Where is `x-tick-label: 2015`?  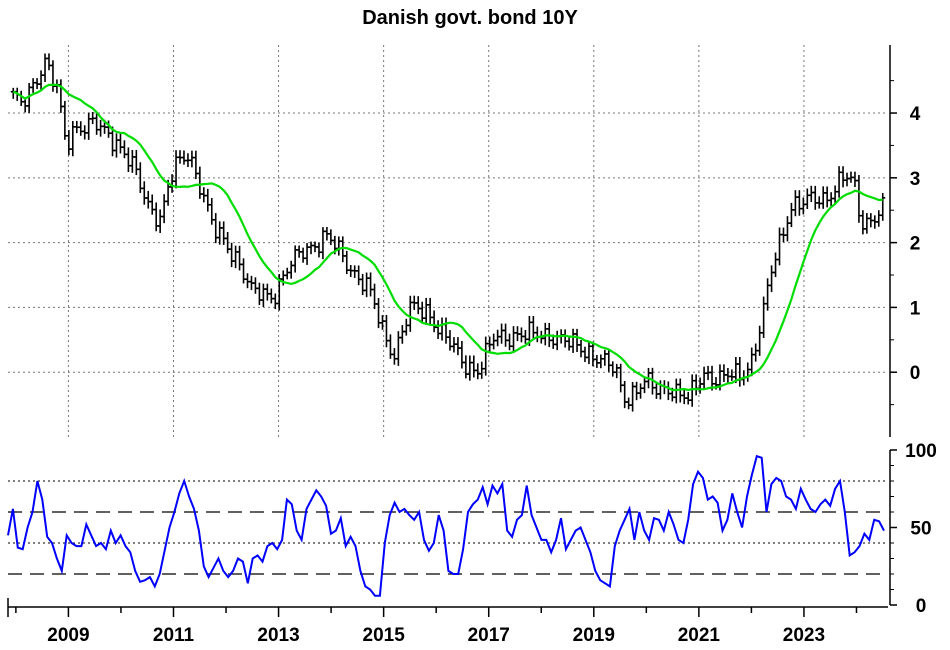 x-tick-label: 2015 is located at coordinates (384, 635).